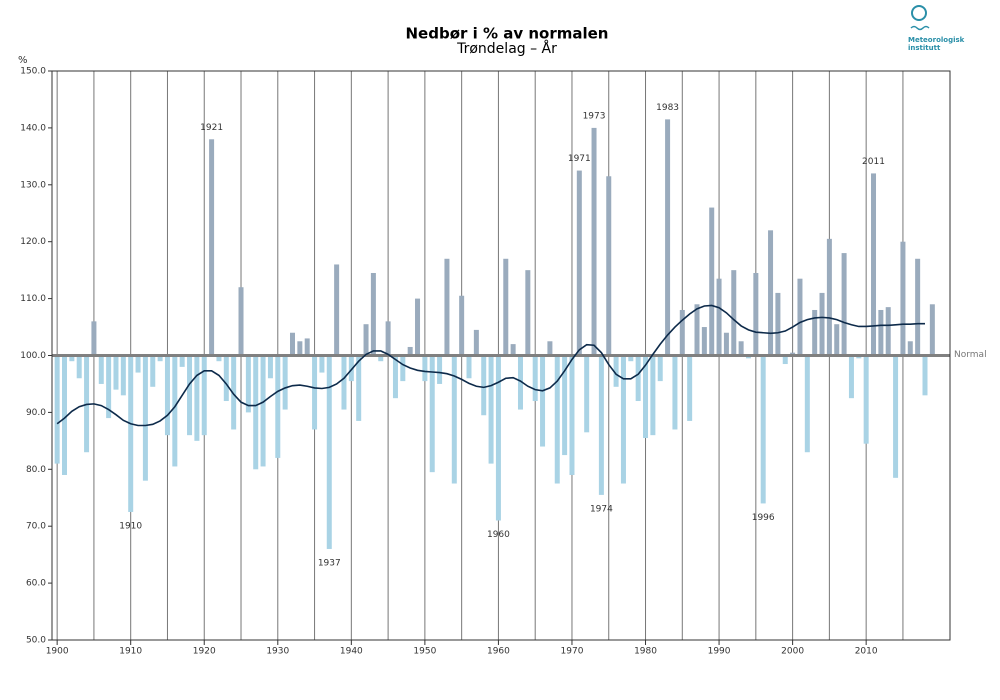 This screenshot has height=700, width=1000. I want to click on logo-text: institutt, so click(924, 48).